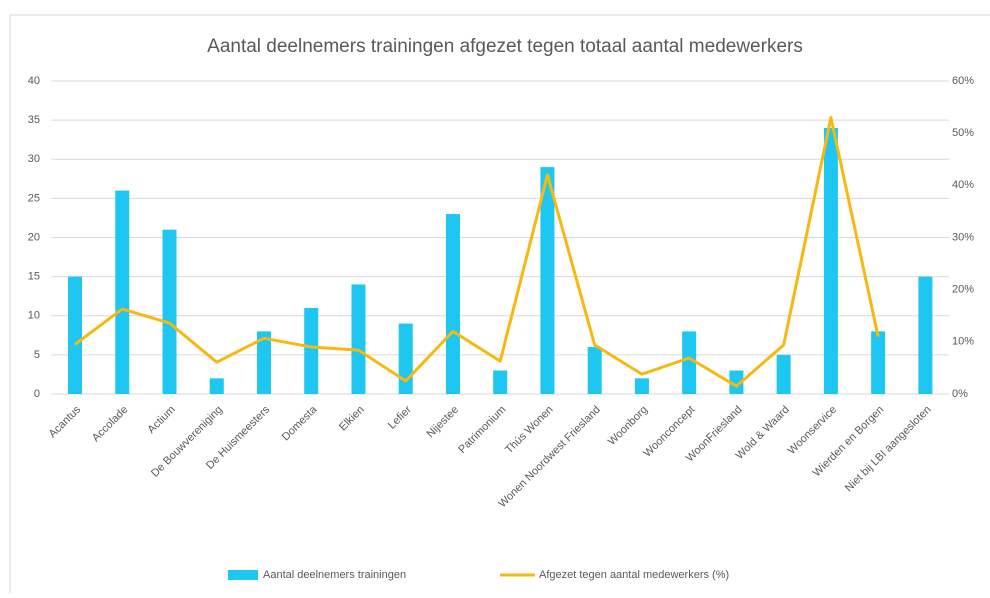 This screenshot has height=598, width=990. I want to click on y2-tick-label: 20%, so click(963, 290).